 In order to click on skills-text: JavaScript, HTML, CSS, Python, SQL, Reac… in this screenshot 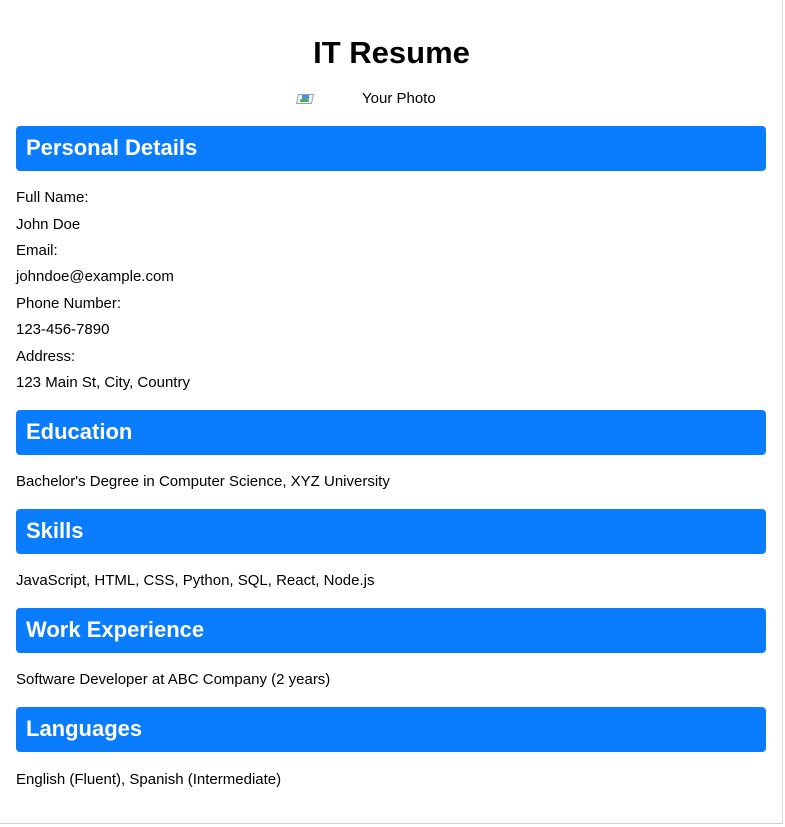, I will do `click(195, 580)`.